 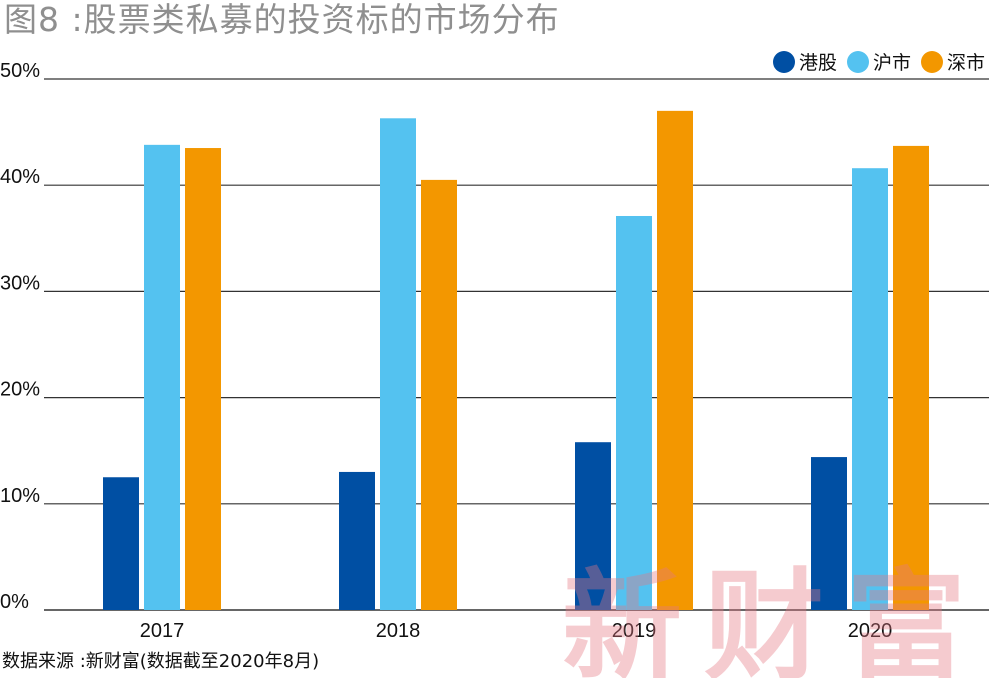 What do you see at coordinates (857, 61) in the screenshot?
I see `legend-swatch-sh` at bounding box center [857, 61].